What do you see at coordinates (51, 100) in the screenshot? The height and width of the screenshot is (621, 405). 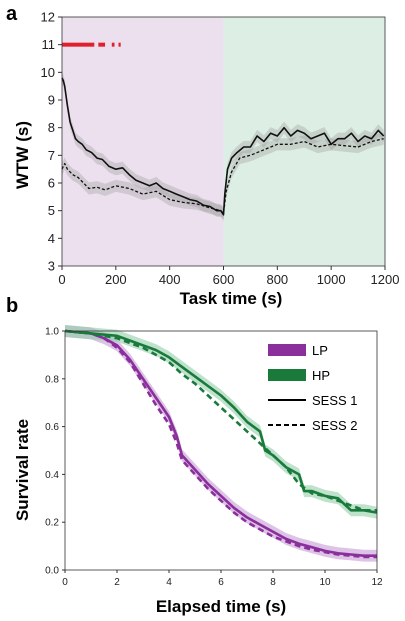 I see `y-tick-label-a: 9` at bounding box center [51, 100].